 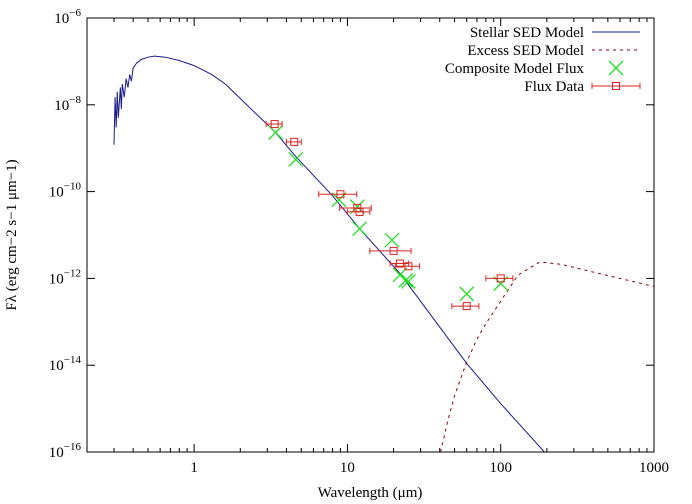 What do you see at coordinates (525, 51) in the screenshot?
I see `legend-label: Excess SED Model` at bounding box center [525, 51].